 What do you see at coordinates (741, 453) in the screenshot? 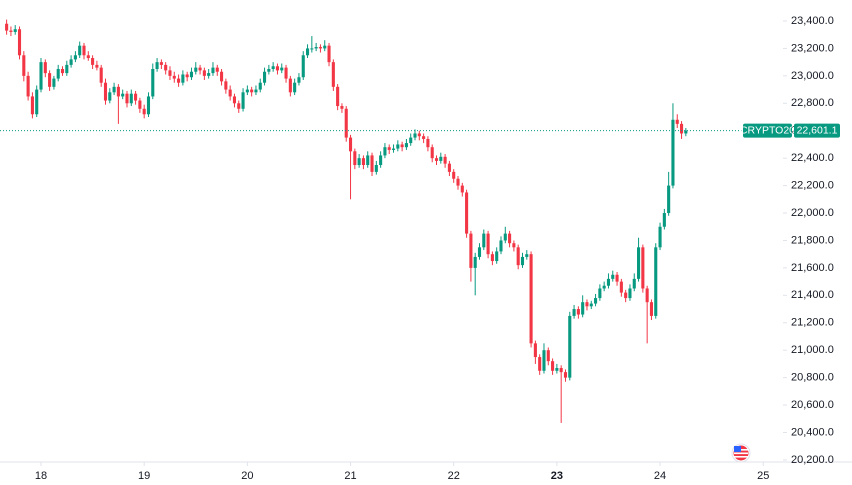
I see `flag-icon` at bounding box center [741, 453].